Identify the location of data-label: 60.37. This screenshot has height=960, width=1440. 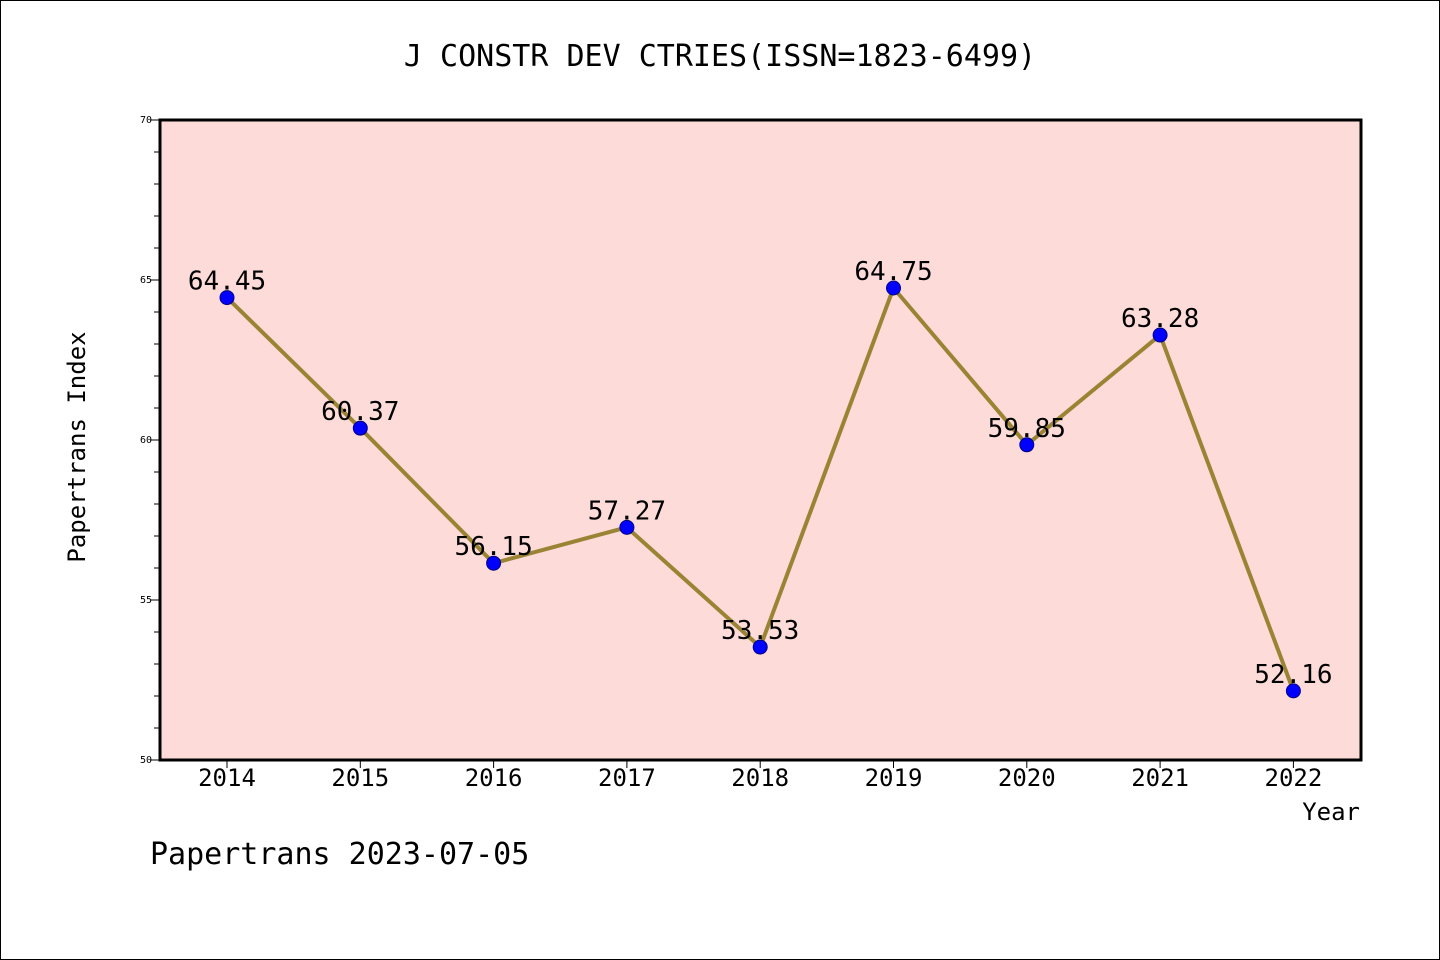
(360, 412).